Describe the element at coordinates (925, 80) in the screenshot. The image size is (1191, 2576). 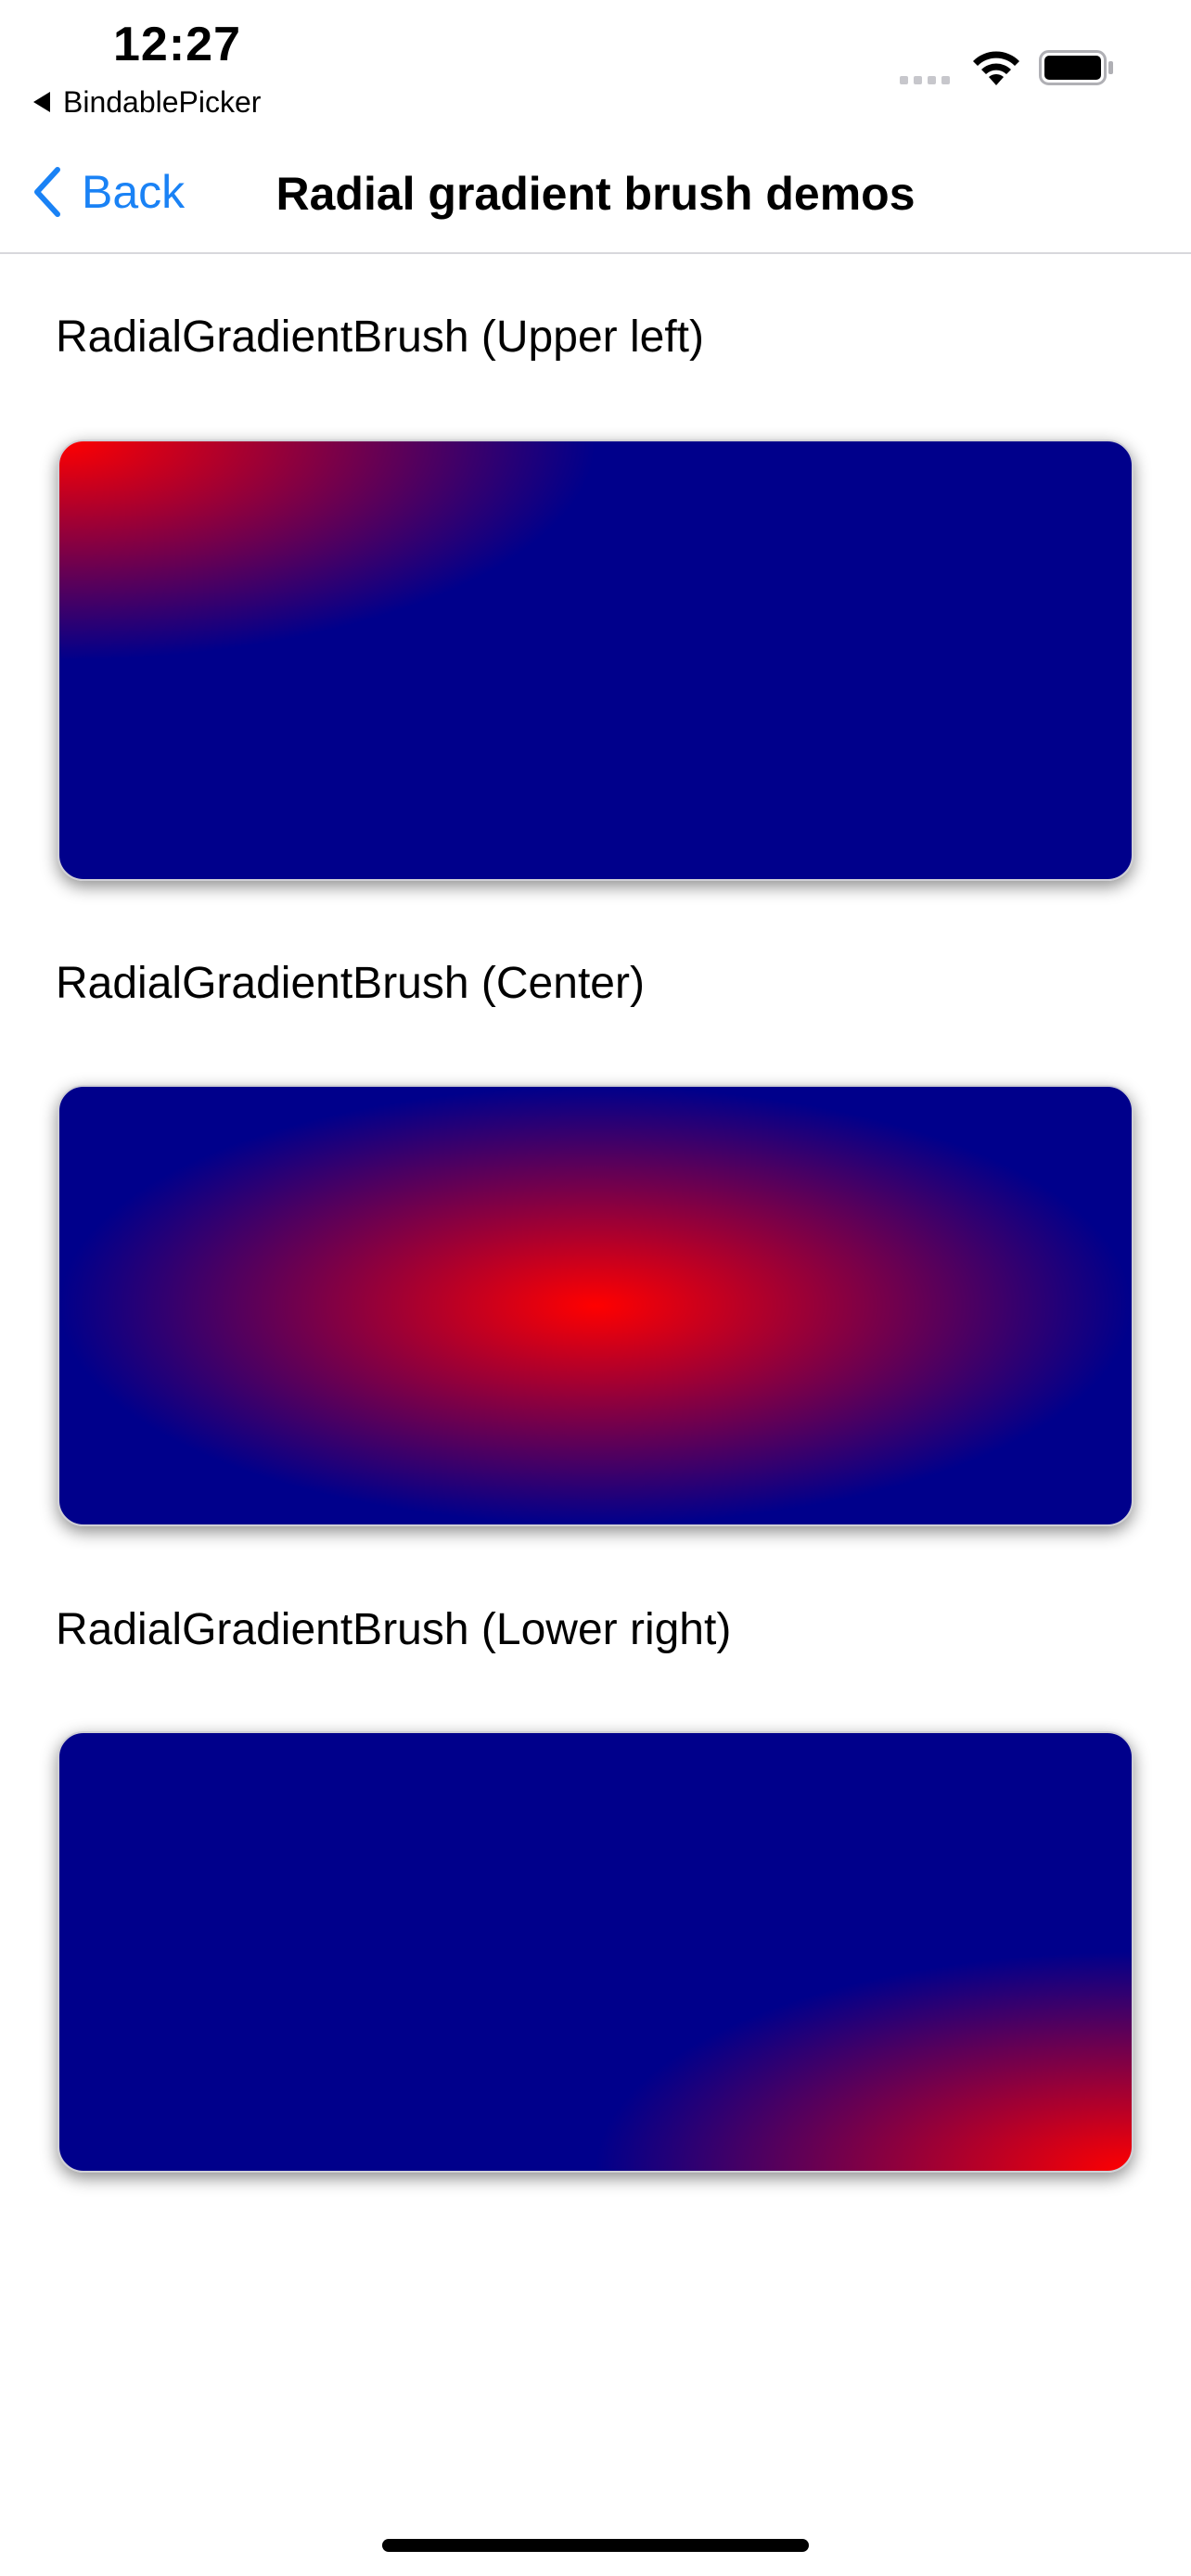
I see `signal-icon` at that location.